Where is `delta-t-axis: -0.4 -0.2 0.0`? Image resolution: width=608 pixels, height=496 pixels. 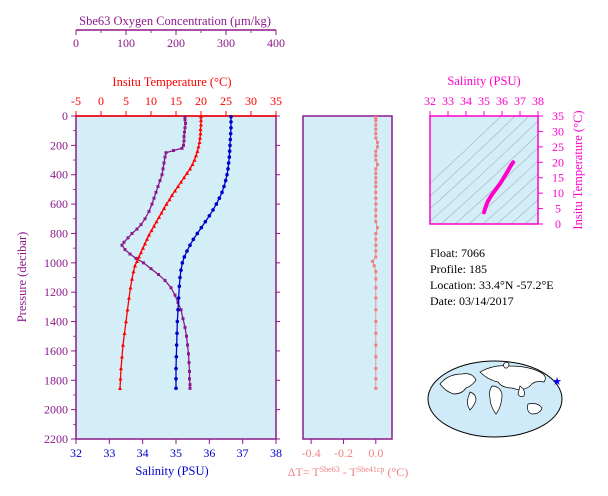
delta-t-axis: -0.4 -0.2 0.0 is located at coordinates (342, 449).